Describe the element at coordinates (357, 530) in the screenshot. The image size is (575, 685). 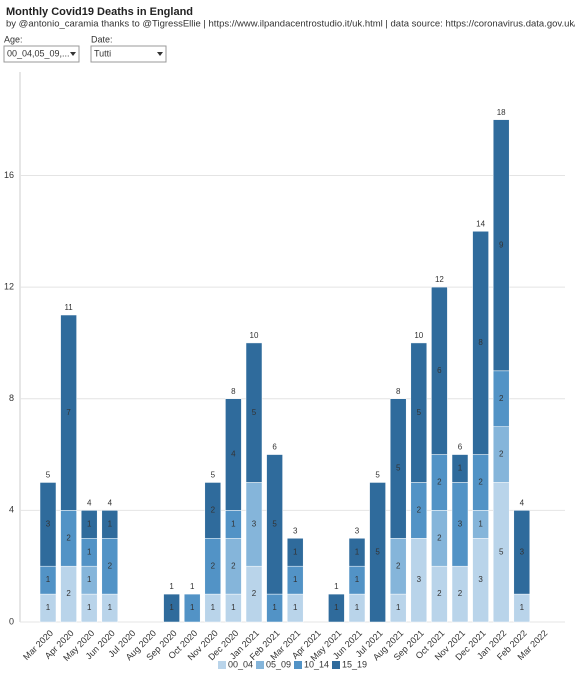
I see `total-label: 3` at that location.